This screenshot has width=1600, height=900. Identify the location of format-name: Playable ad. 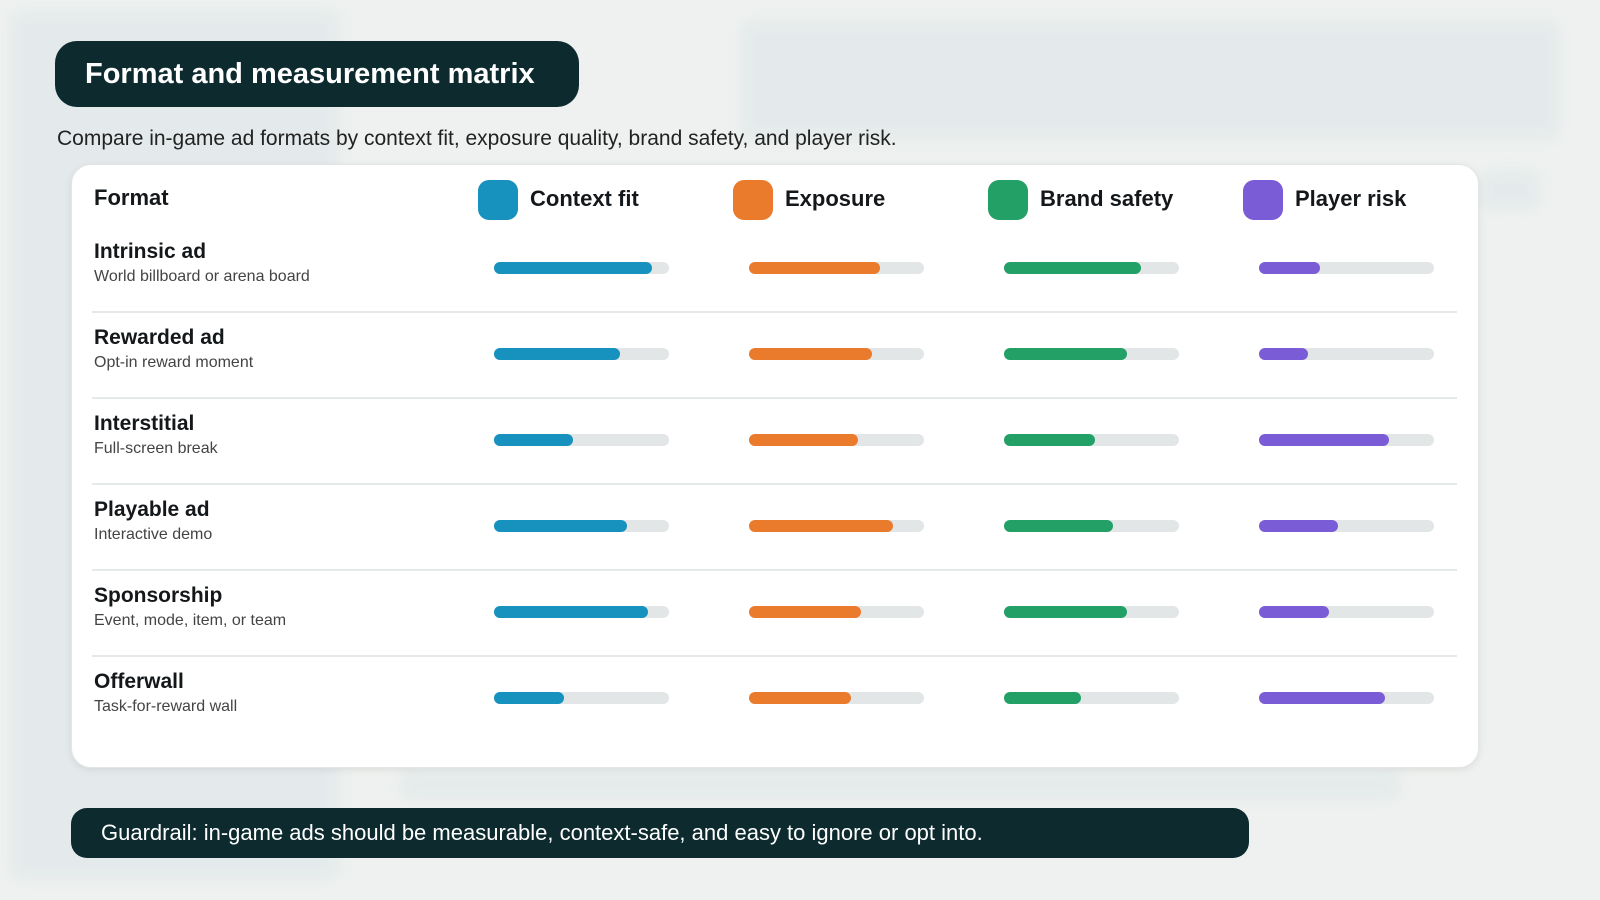
(152, 509).